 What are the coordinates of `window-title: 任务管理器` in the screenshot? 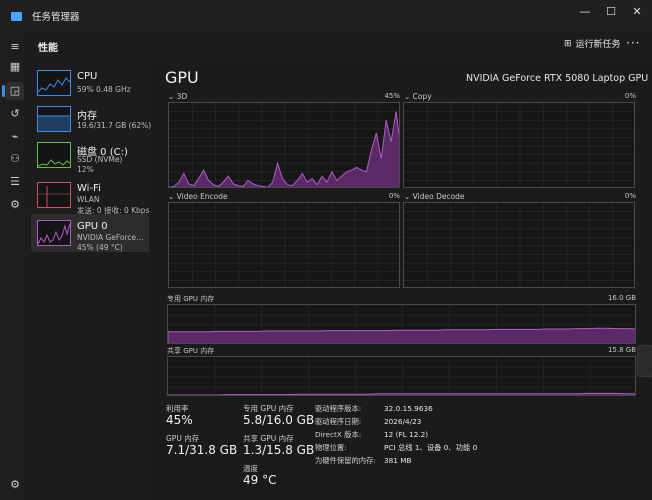 It's located at (56, 17).